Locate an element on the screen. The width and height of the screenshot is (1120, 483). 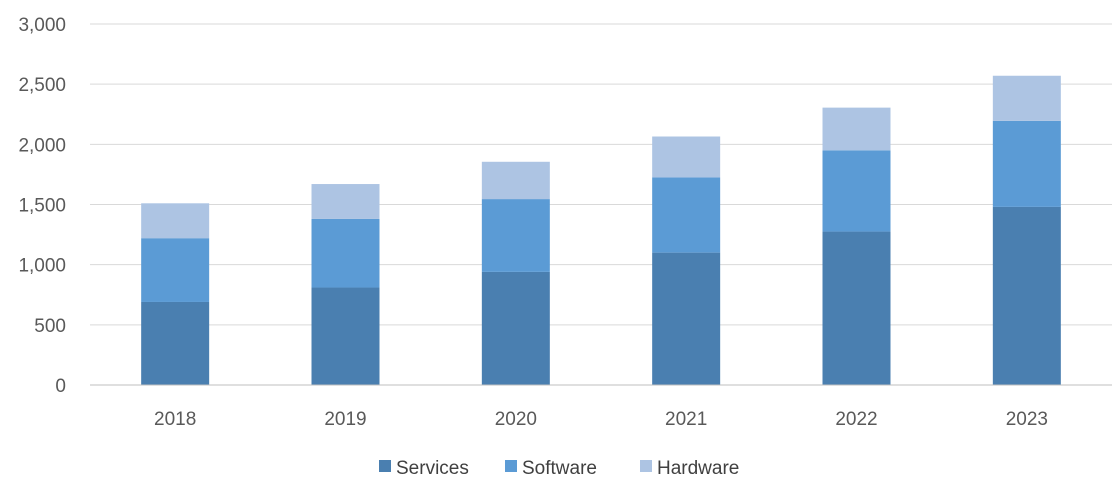
legend-label-software: Software is located at coordinates (559, 468).